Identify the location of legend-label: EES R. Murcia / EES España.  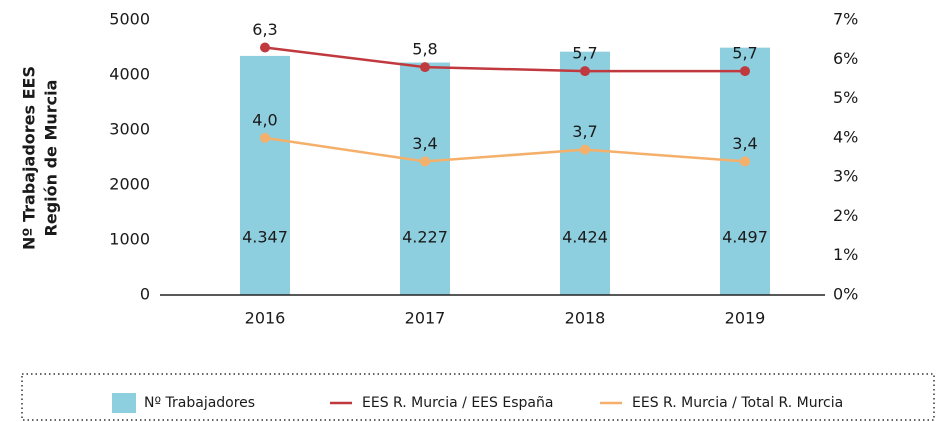
(457, 403).